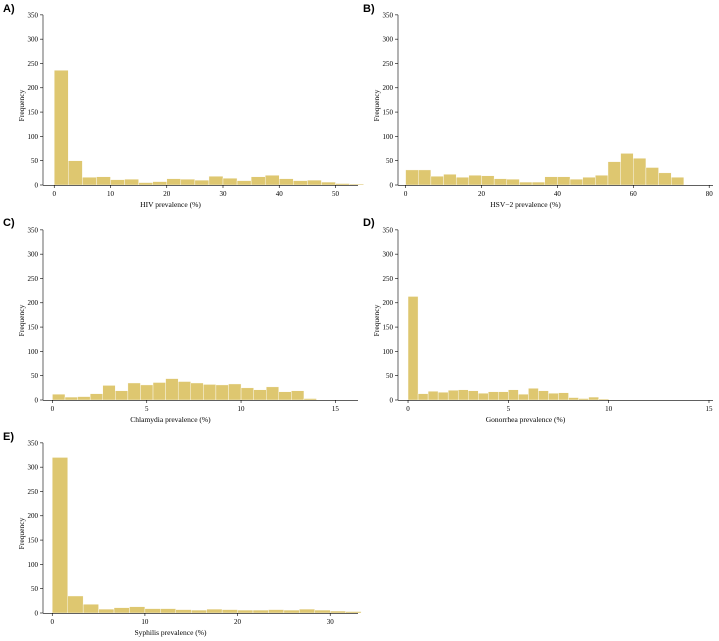 The width and height of the screenshot is (719, 641). What do you see at coordinates (525, 204) in the screenshot?
I see `x-axis-title: HSV−2 prevalence (%)` at bounding box center [525, 204].